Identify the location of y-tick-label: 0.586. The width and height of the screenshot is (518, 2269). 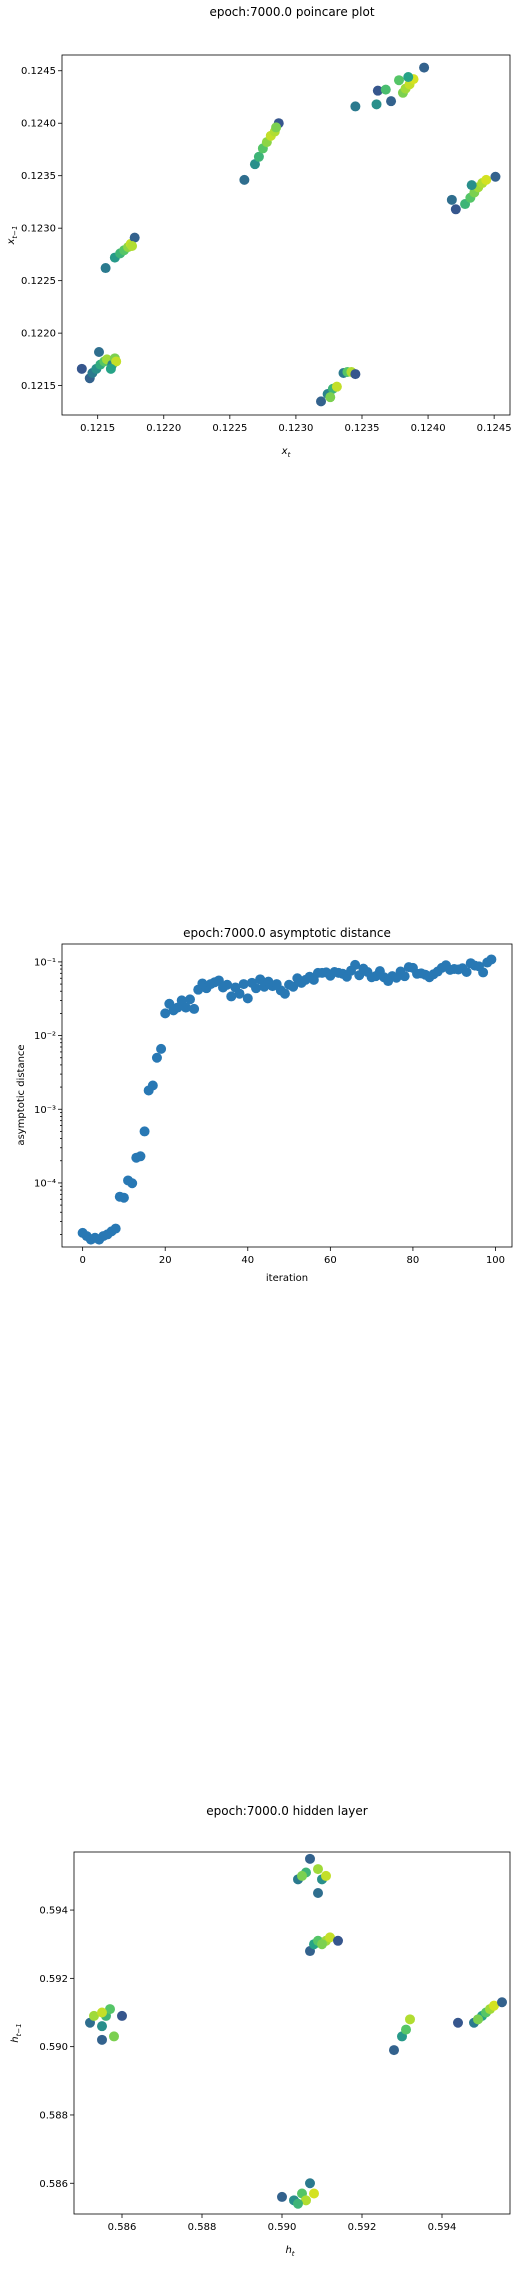
(53, 2184).